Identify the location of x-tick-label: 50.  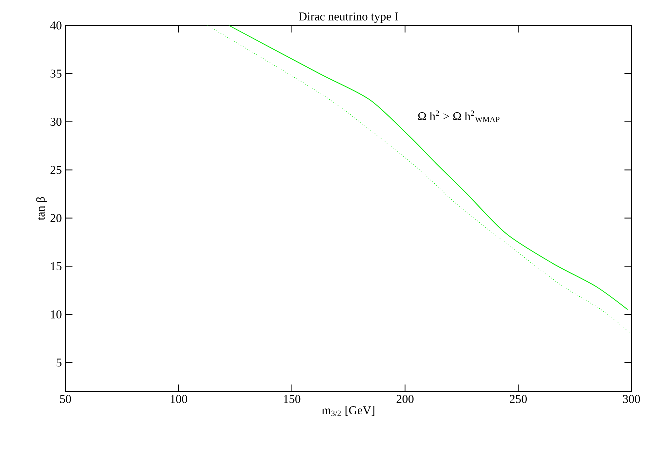
(66, 399).